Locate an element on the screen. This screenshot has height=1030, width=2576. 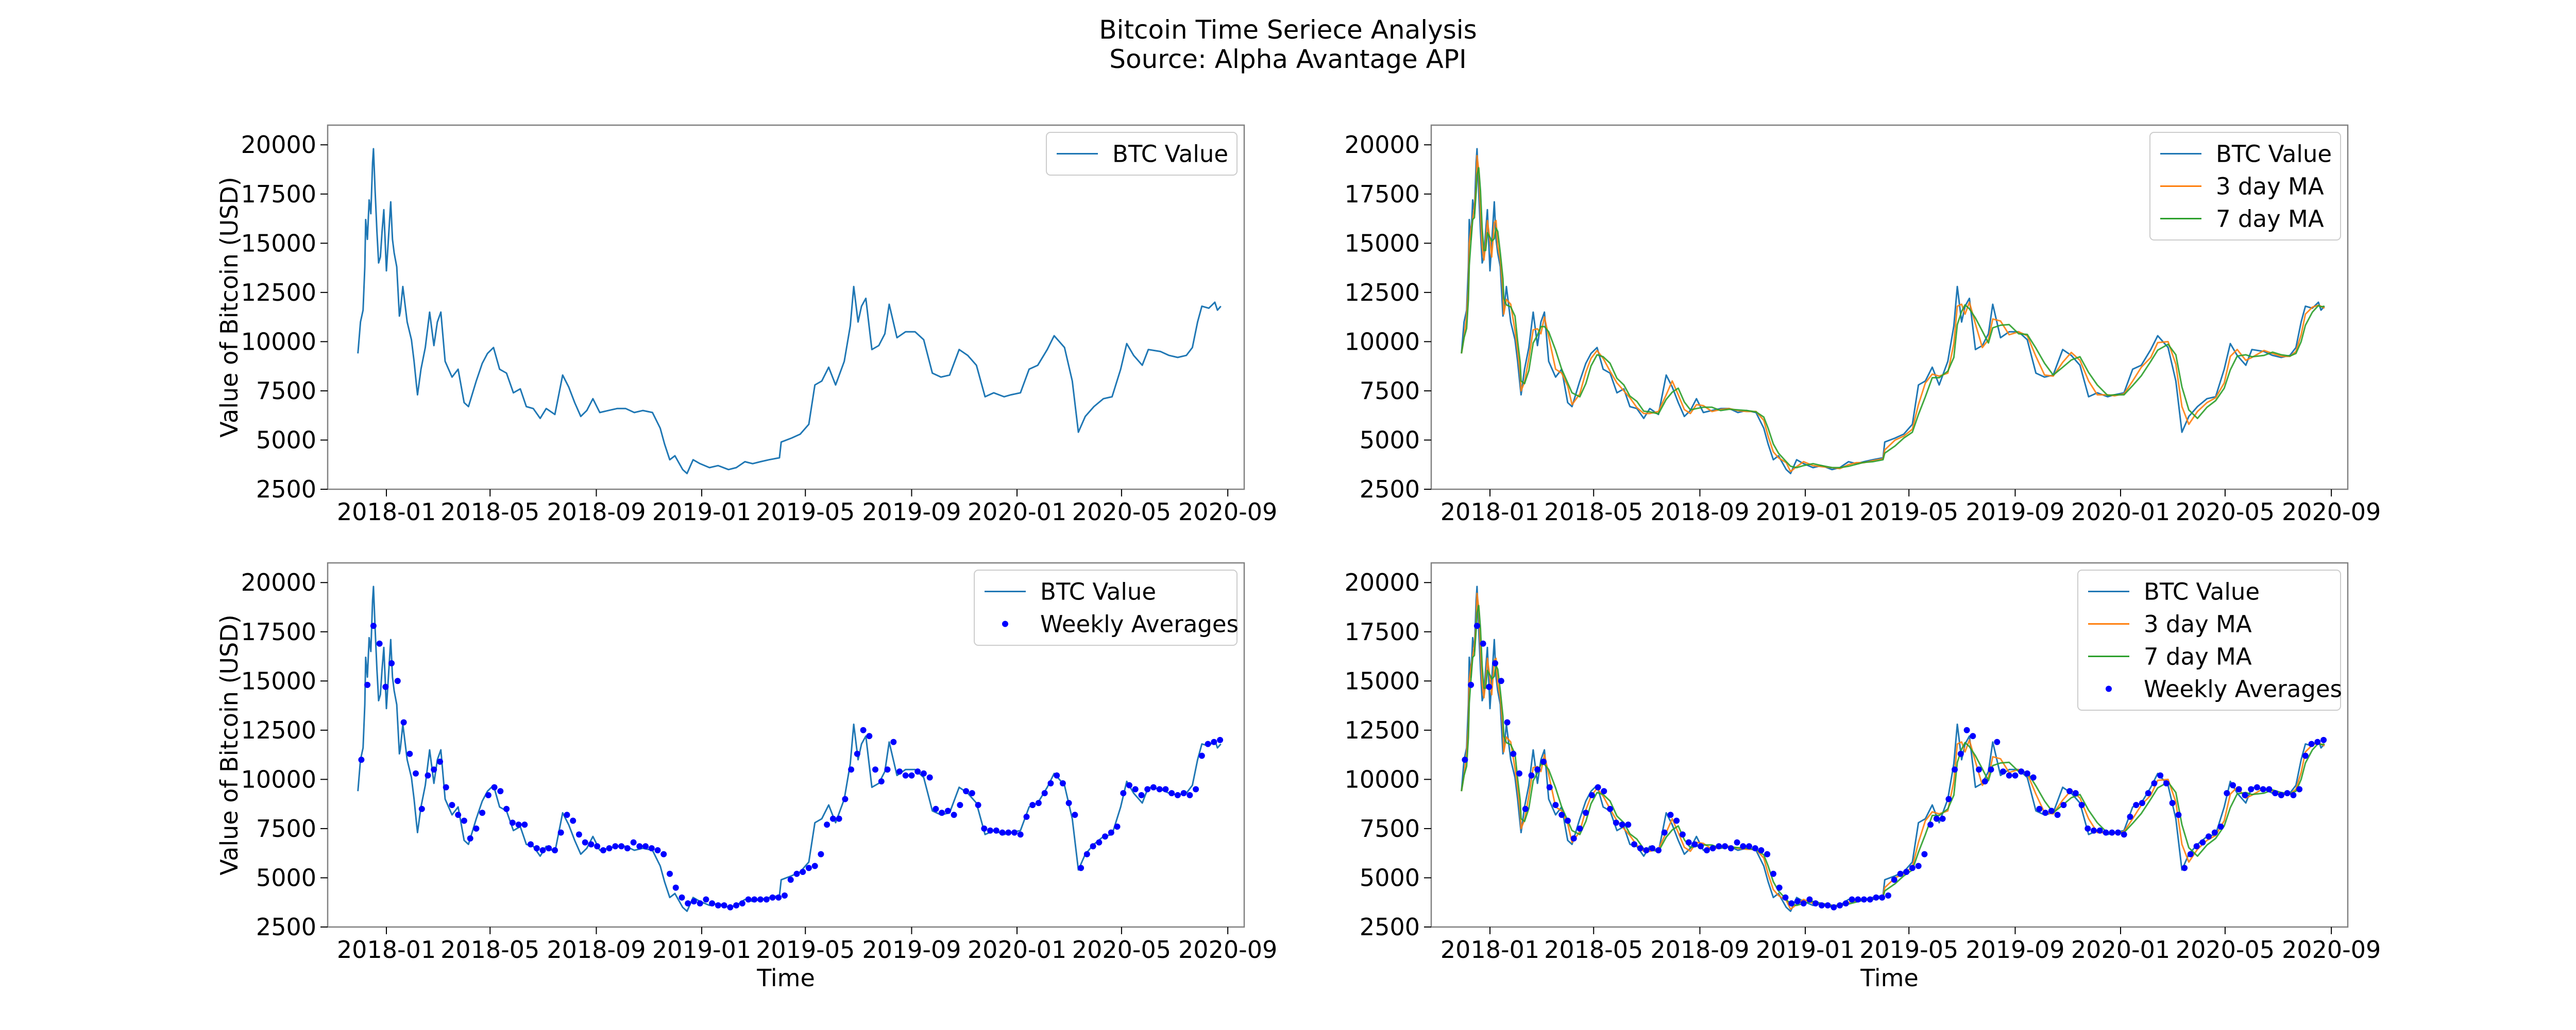
x-tick-label: 2020-09 is located at coordinates (2331, 512).